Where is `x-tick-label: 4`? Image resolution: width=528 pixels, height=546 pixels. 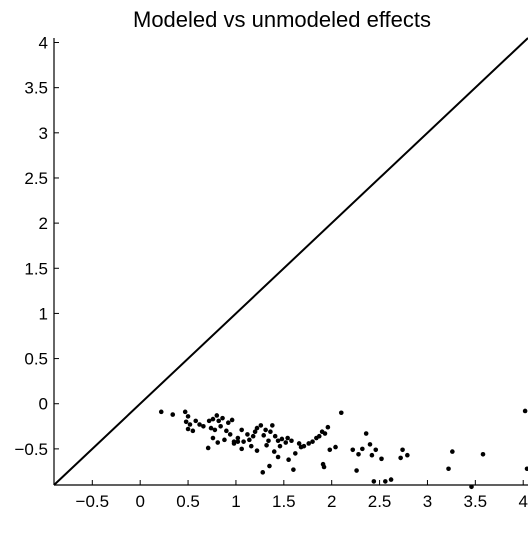
x-tick-label: 4 is located at coordinates (522, 501).